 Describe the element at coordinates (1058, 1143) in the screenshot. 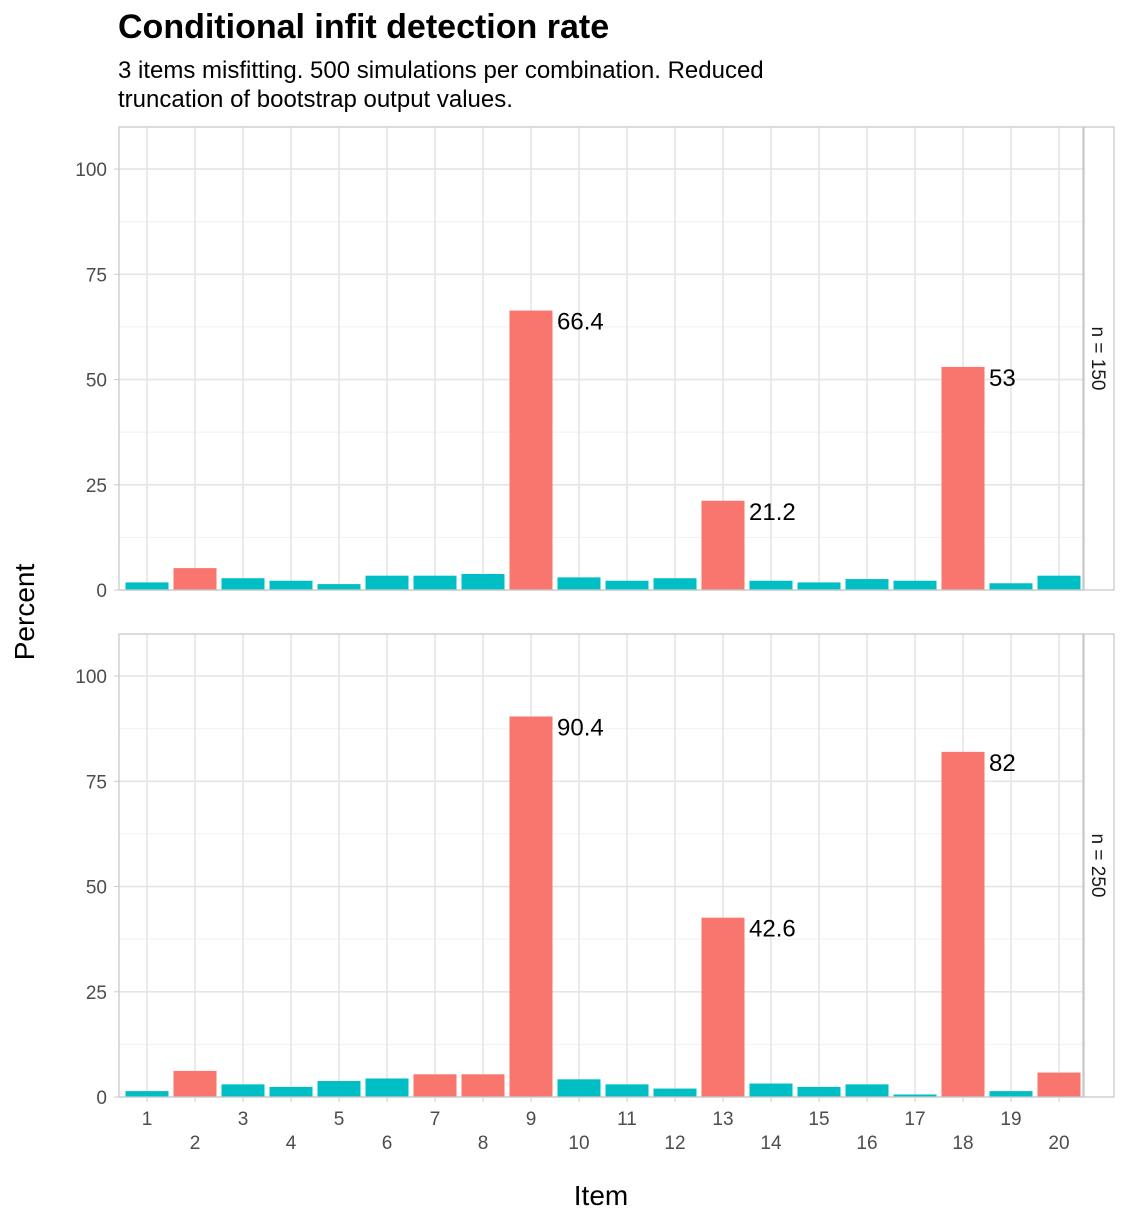

I see `x-tick-label: 20` at that location.